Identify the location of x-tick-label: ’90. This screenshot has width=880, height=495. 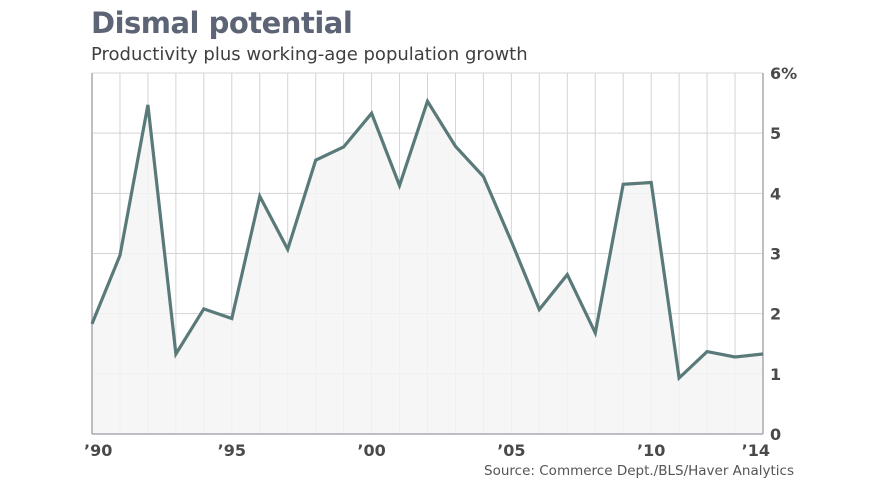
(98, 450).